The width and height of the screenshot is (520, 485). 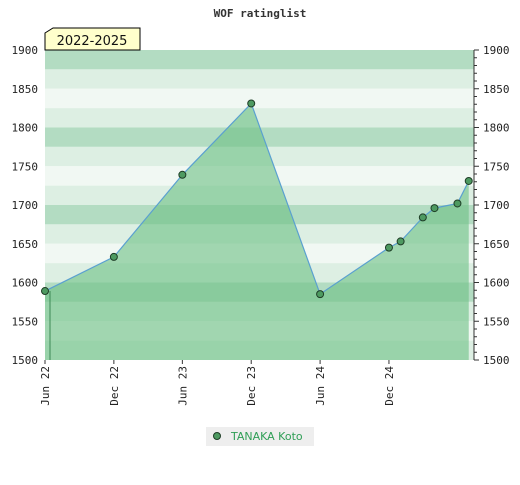 What do you see at coordinates (496, 244) in the screenshot?
I see `y-tick-label-right: 1650` at bounding box center [496, 244].